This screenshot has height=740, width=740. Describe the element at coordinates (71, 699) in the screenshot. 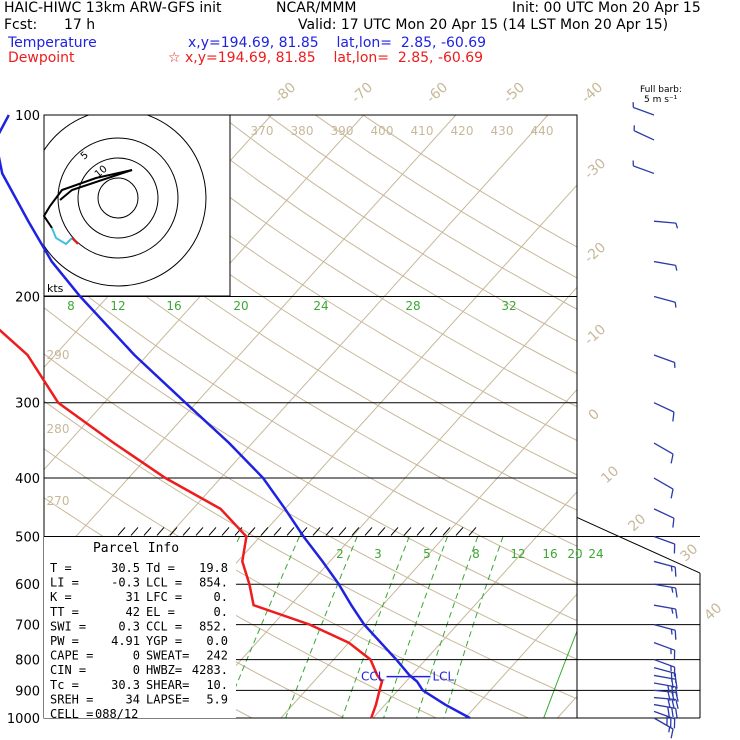

I see `parcel-key: SREH =` at that location.